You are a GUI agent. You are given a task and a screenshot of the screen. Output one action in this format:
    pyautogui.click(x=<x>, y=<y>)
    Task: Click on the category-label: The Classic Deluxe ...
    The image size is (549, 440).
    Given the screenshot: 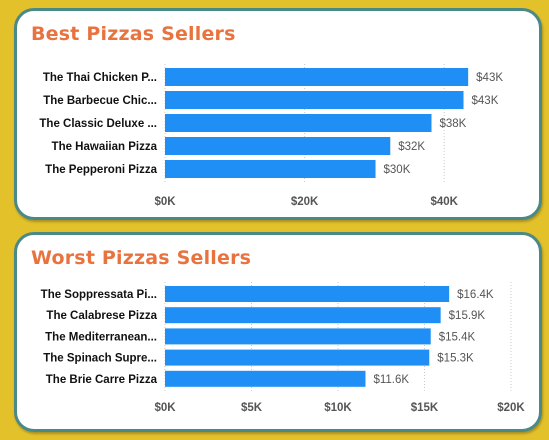 What is the action you would take?
    pyautogui.click(x=98, y=124)
    